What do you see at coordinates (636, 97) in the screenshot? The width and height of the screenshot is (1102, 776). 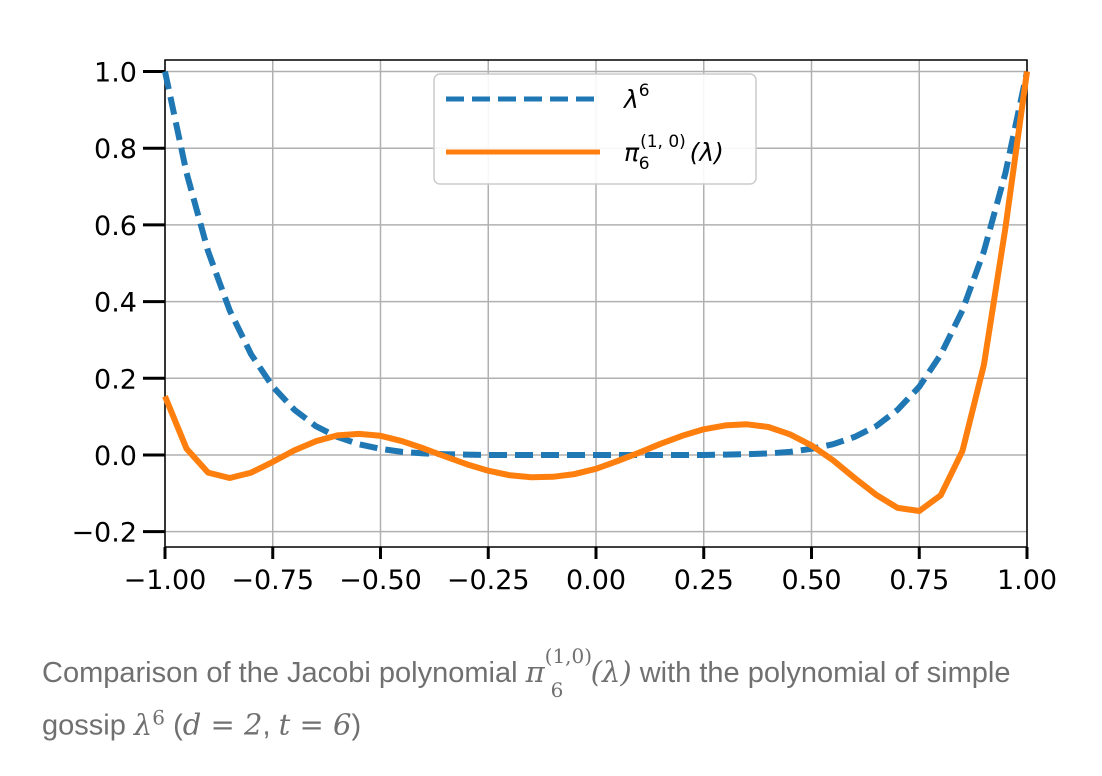 I see `legend-label-series-1: λ6` at bounding box center [636, 97].